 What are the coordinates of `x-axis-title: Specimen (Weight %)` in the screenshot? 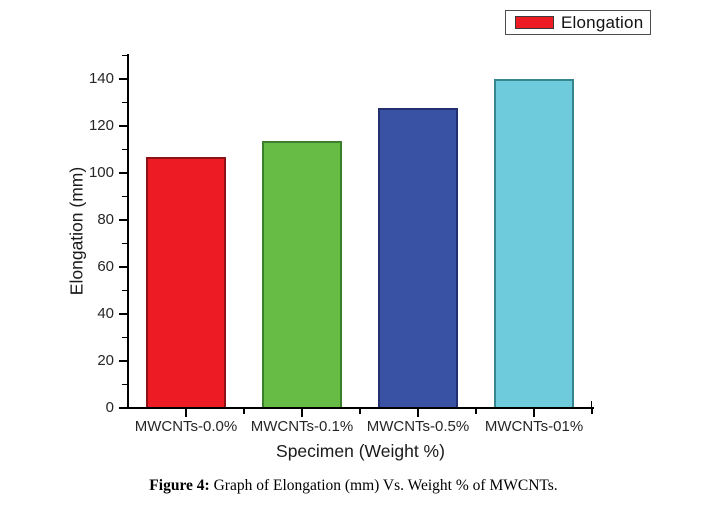 It's located at (360, 451).